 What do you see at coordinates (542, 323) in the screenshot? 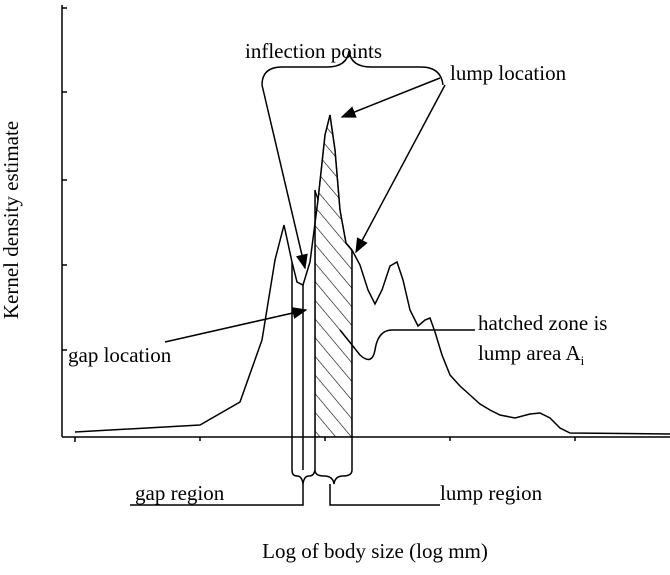
I see `annotation: hatched zone is` at bounding box center [542, 323].